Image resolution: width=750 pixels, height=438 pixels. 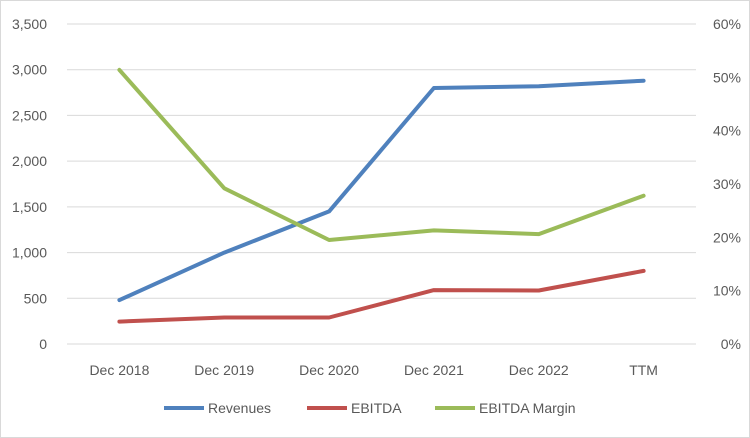 What do you see at coordinates (119, 370) in the screenshot?
I see `x-axis-tick-label: Dec 2018` at bounding box center [119, 370].